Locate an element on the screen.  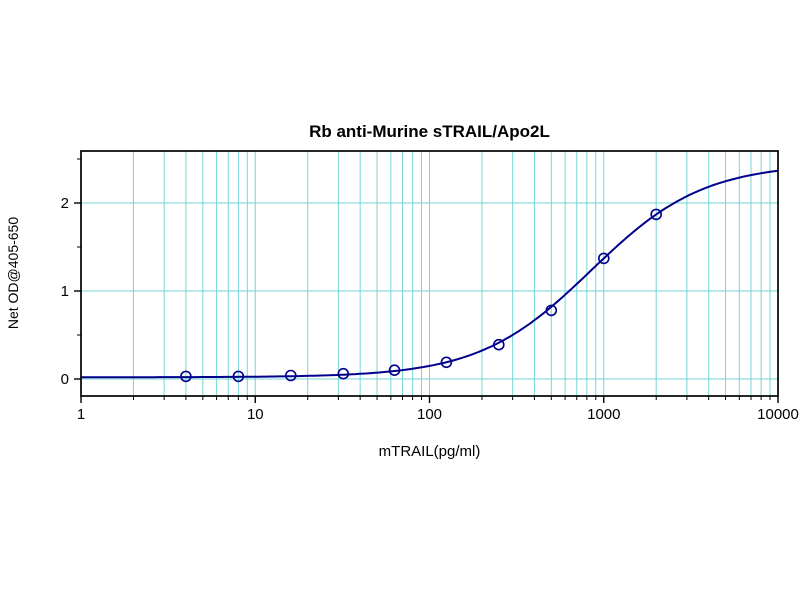
y-tick-label: 0 is located at coordinates (65, 379).